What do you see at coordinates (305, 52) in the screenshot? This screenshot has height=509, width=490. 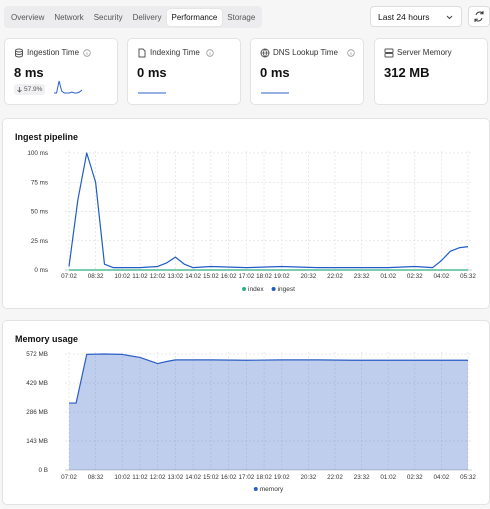 I see `metric-label: DNS Lookup Time` at bounding box center [305, 52].